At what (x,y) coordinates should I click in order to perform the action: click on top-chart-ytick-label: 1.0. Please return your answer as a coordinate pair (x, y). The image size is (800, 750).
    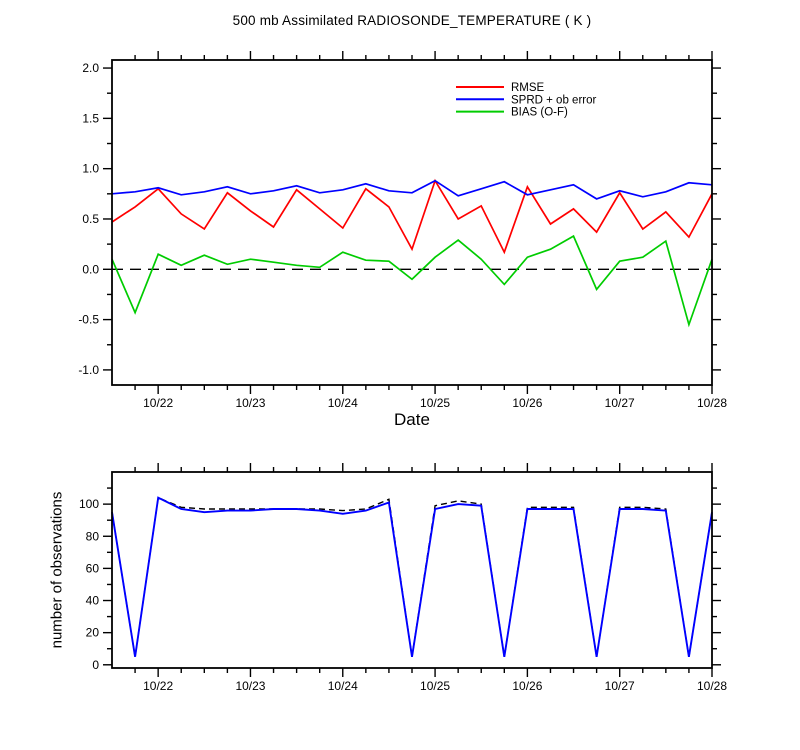
    Looking at the image, I should click on (90, 169).